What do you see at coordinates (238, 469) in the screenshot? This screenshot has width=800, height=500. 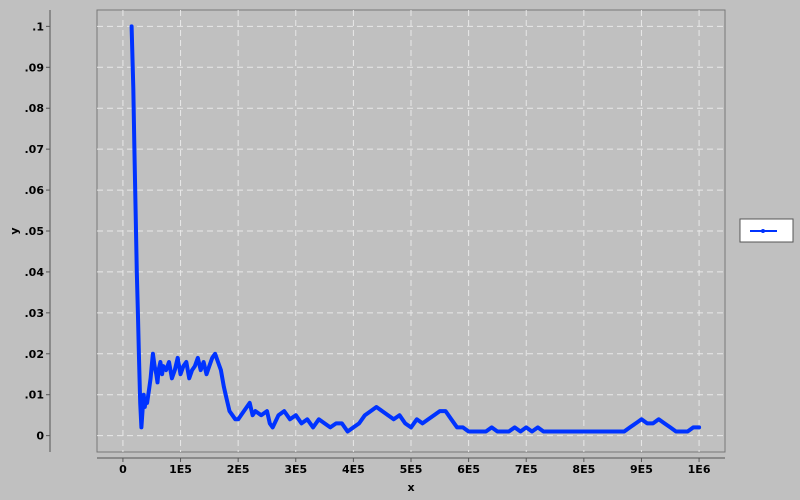 I see `x-tick-label: 2E5` at bounding box center [238, 469].